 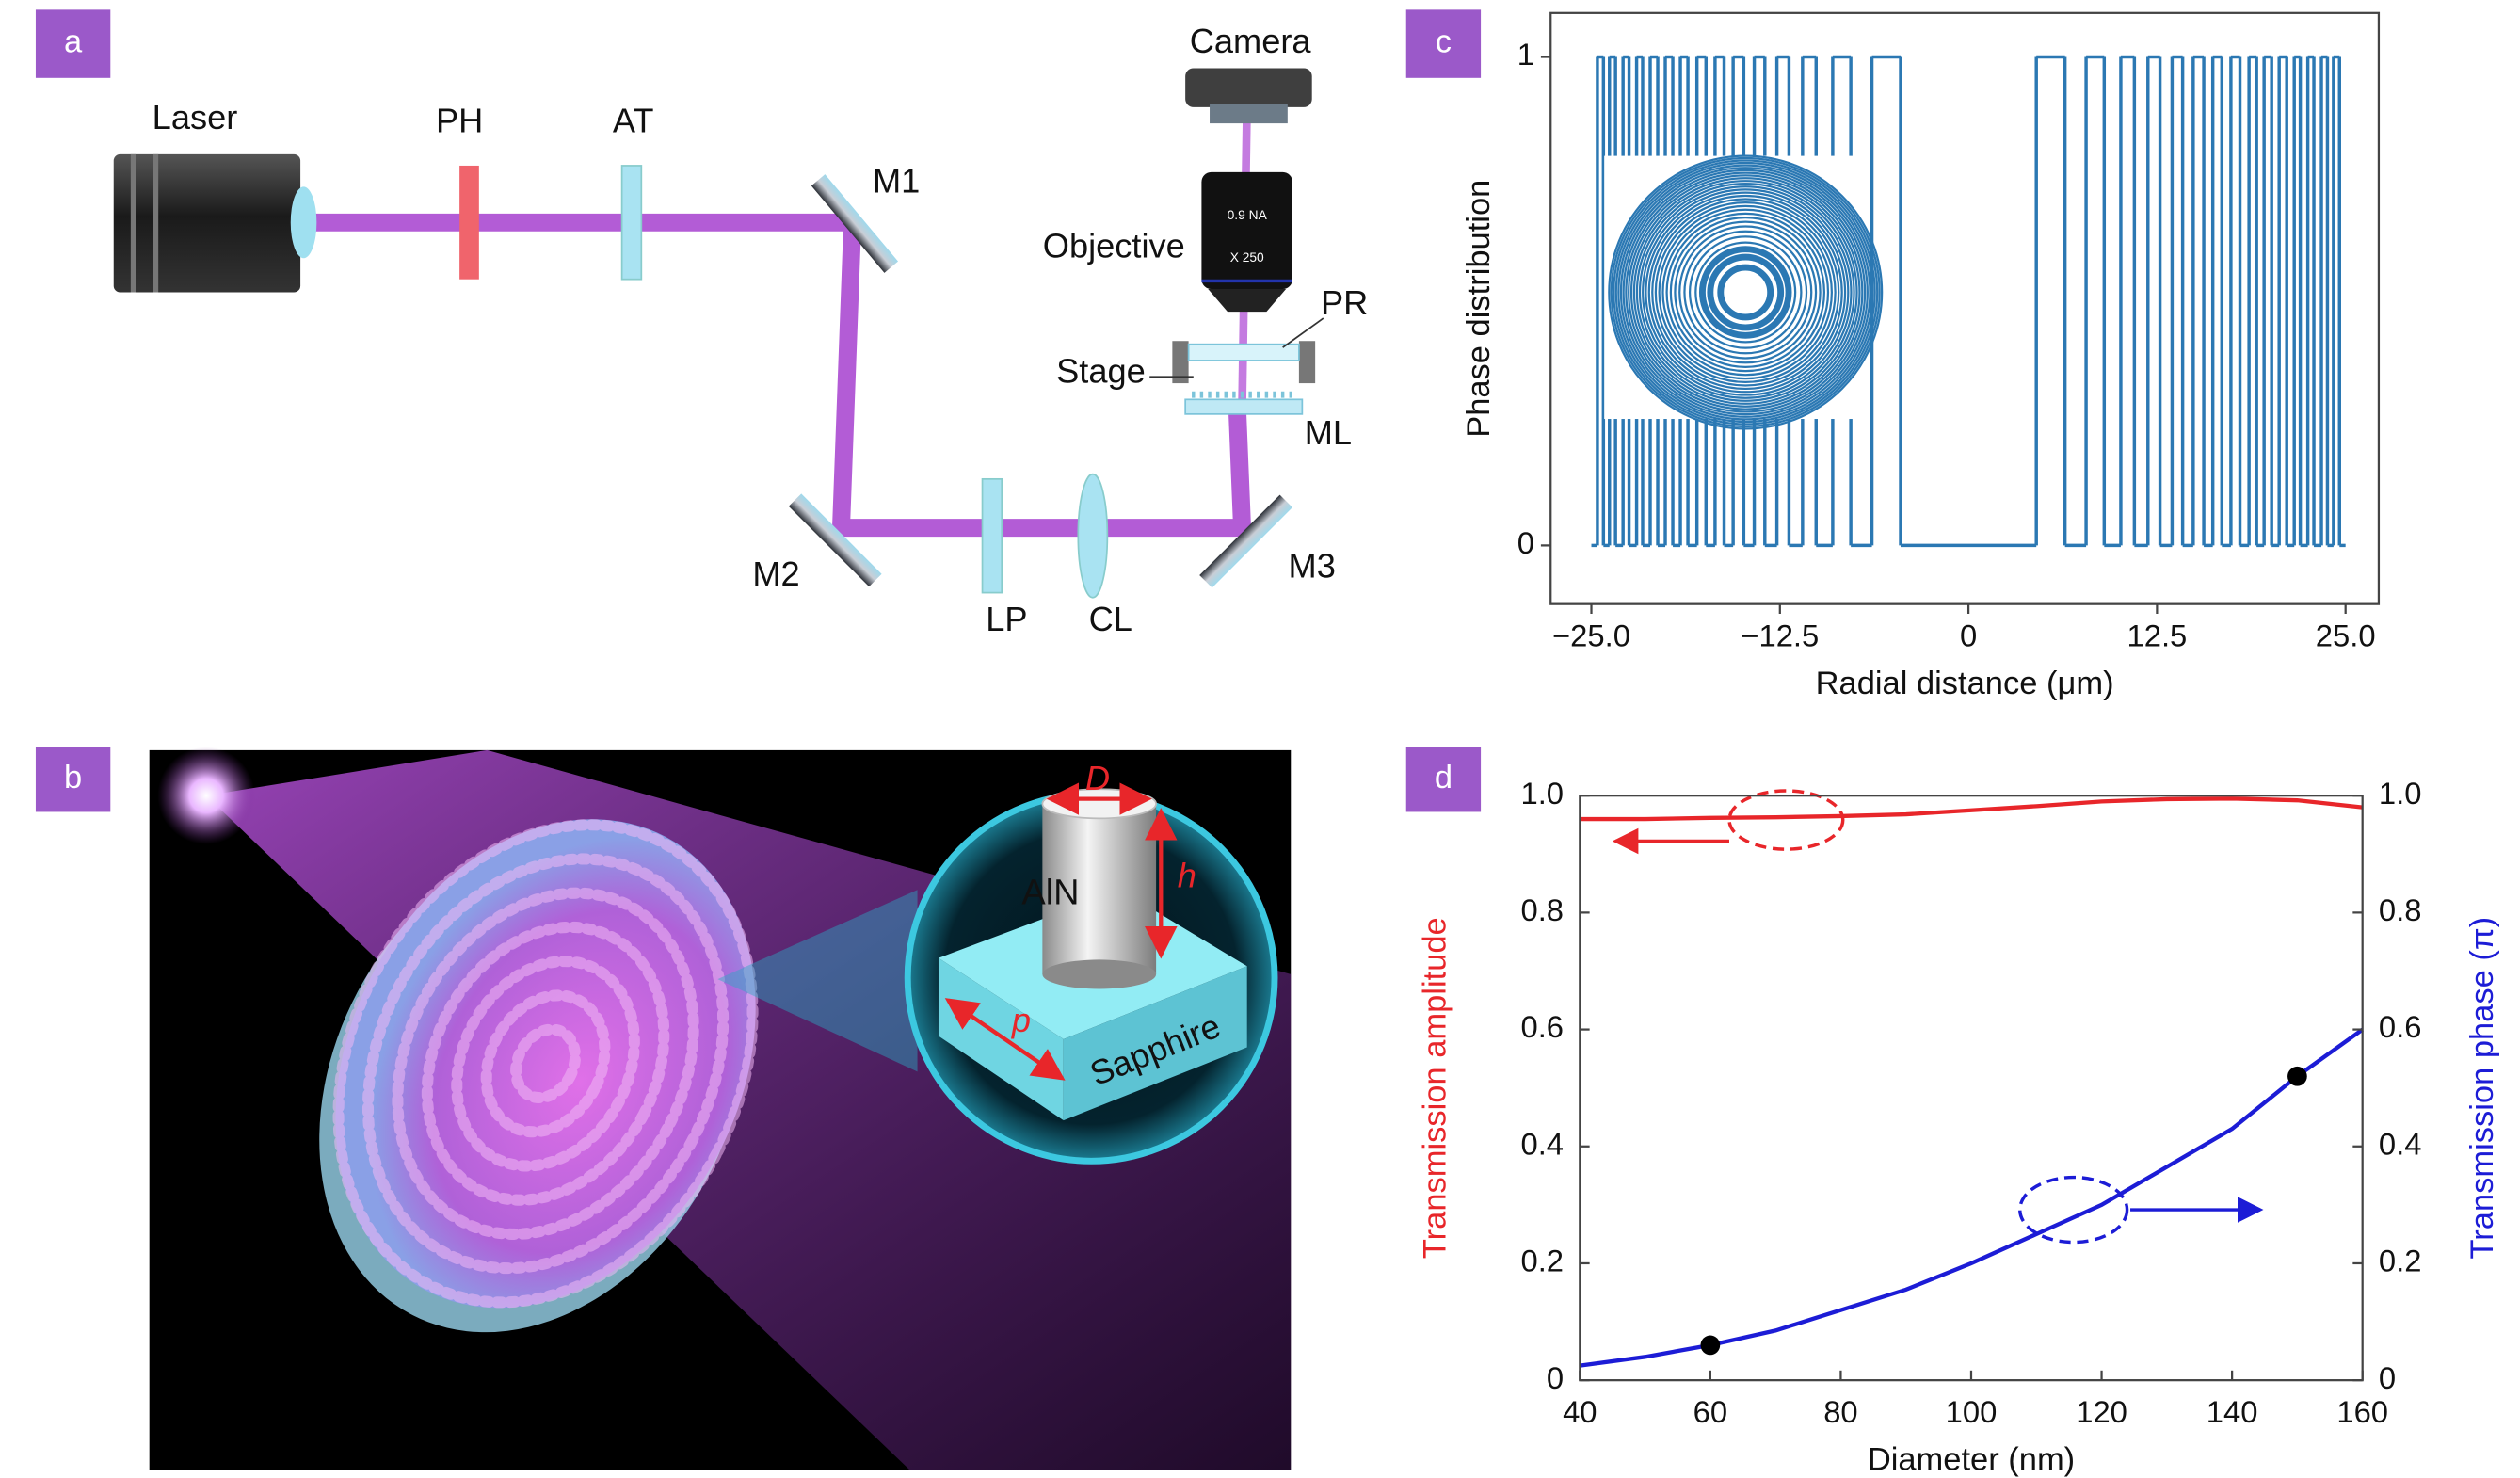 I want to click on dimension-label: D, so click(x=1097, y=778).